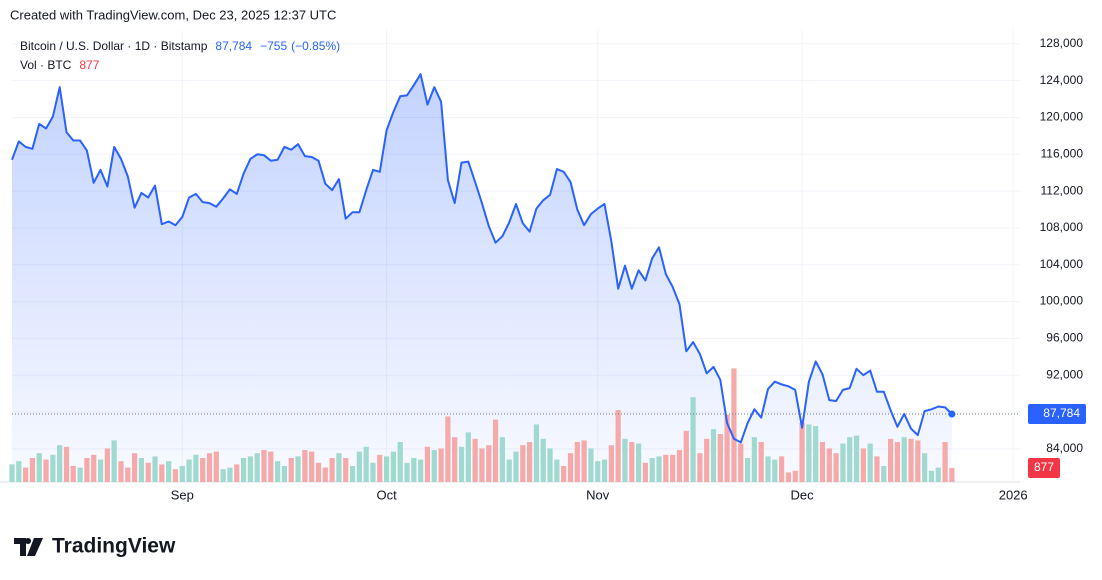 The height and width of the screenshot is (580, 1102). Describe the element at coordinates (1064, 448) in the screenshot. I see `y-tick-label: 84,000` at that location.